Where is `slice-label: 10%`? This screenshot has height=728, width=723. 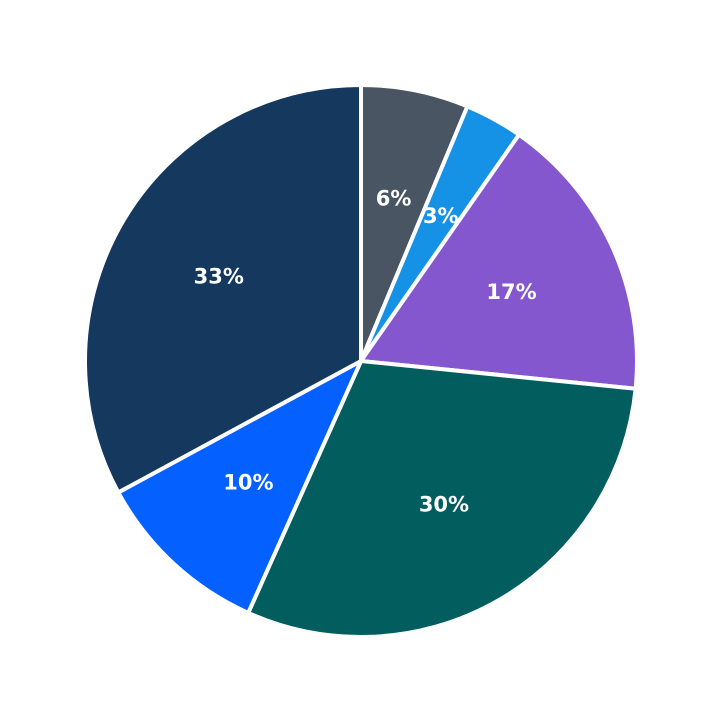 slice-label: 10% is located at coordinates (248, 482).